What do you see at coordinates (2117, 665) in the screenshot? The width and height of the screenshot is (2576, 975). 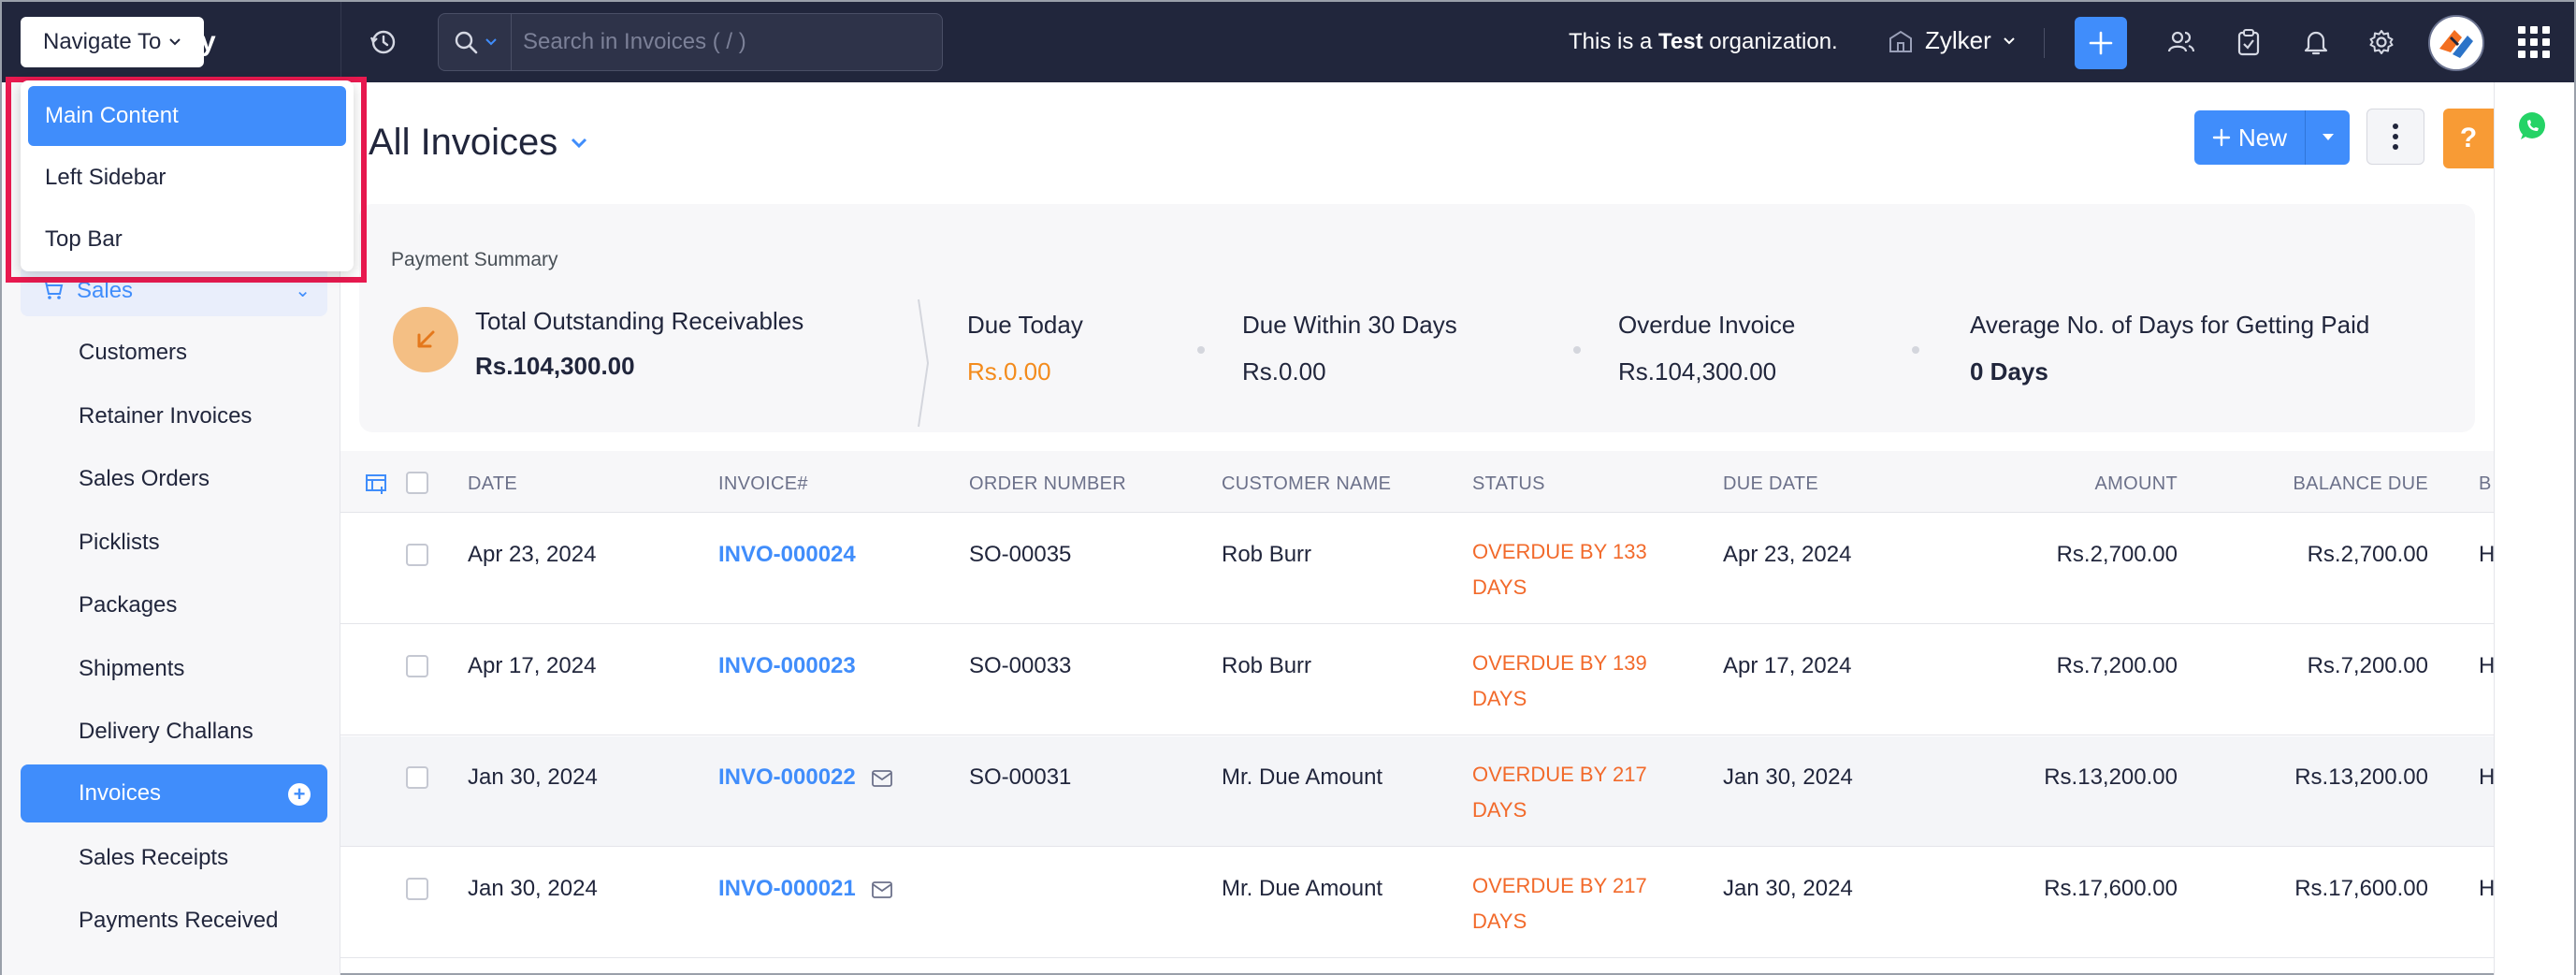 I see `cell-amount: Rs.7,200.00` at bounding box center [2117, 665].